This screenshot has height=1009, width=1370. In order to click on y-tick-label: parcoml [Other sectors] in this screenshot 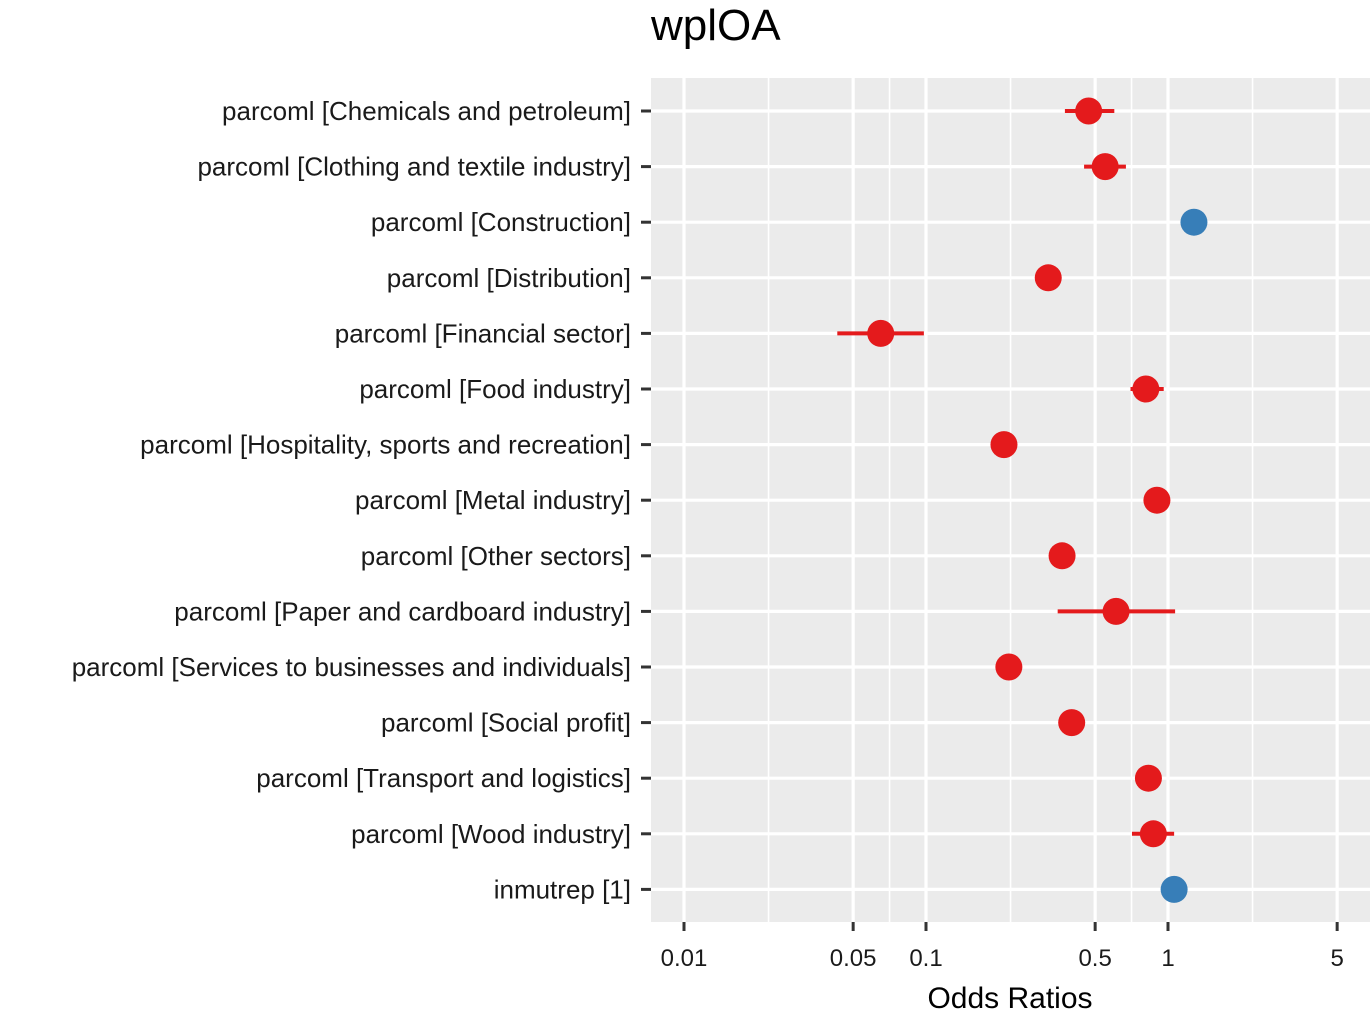, I will do `click(496, 556)`.